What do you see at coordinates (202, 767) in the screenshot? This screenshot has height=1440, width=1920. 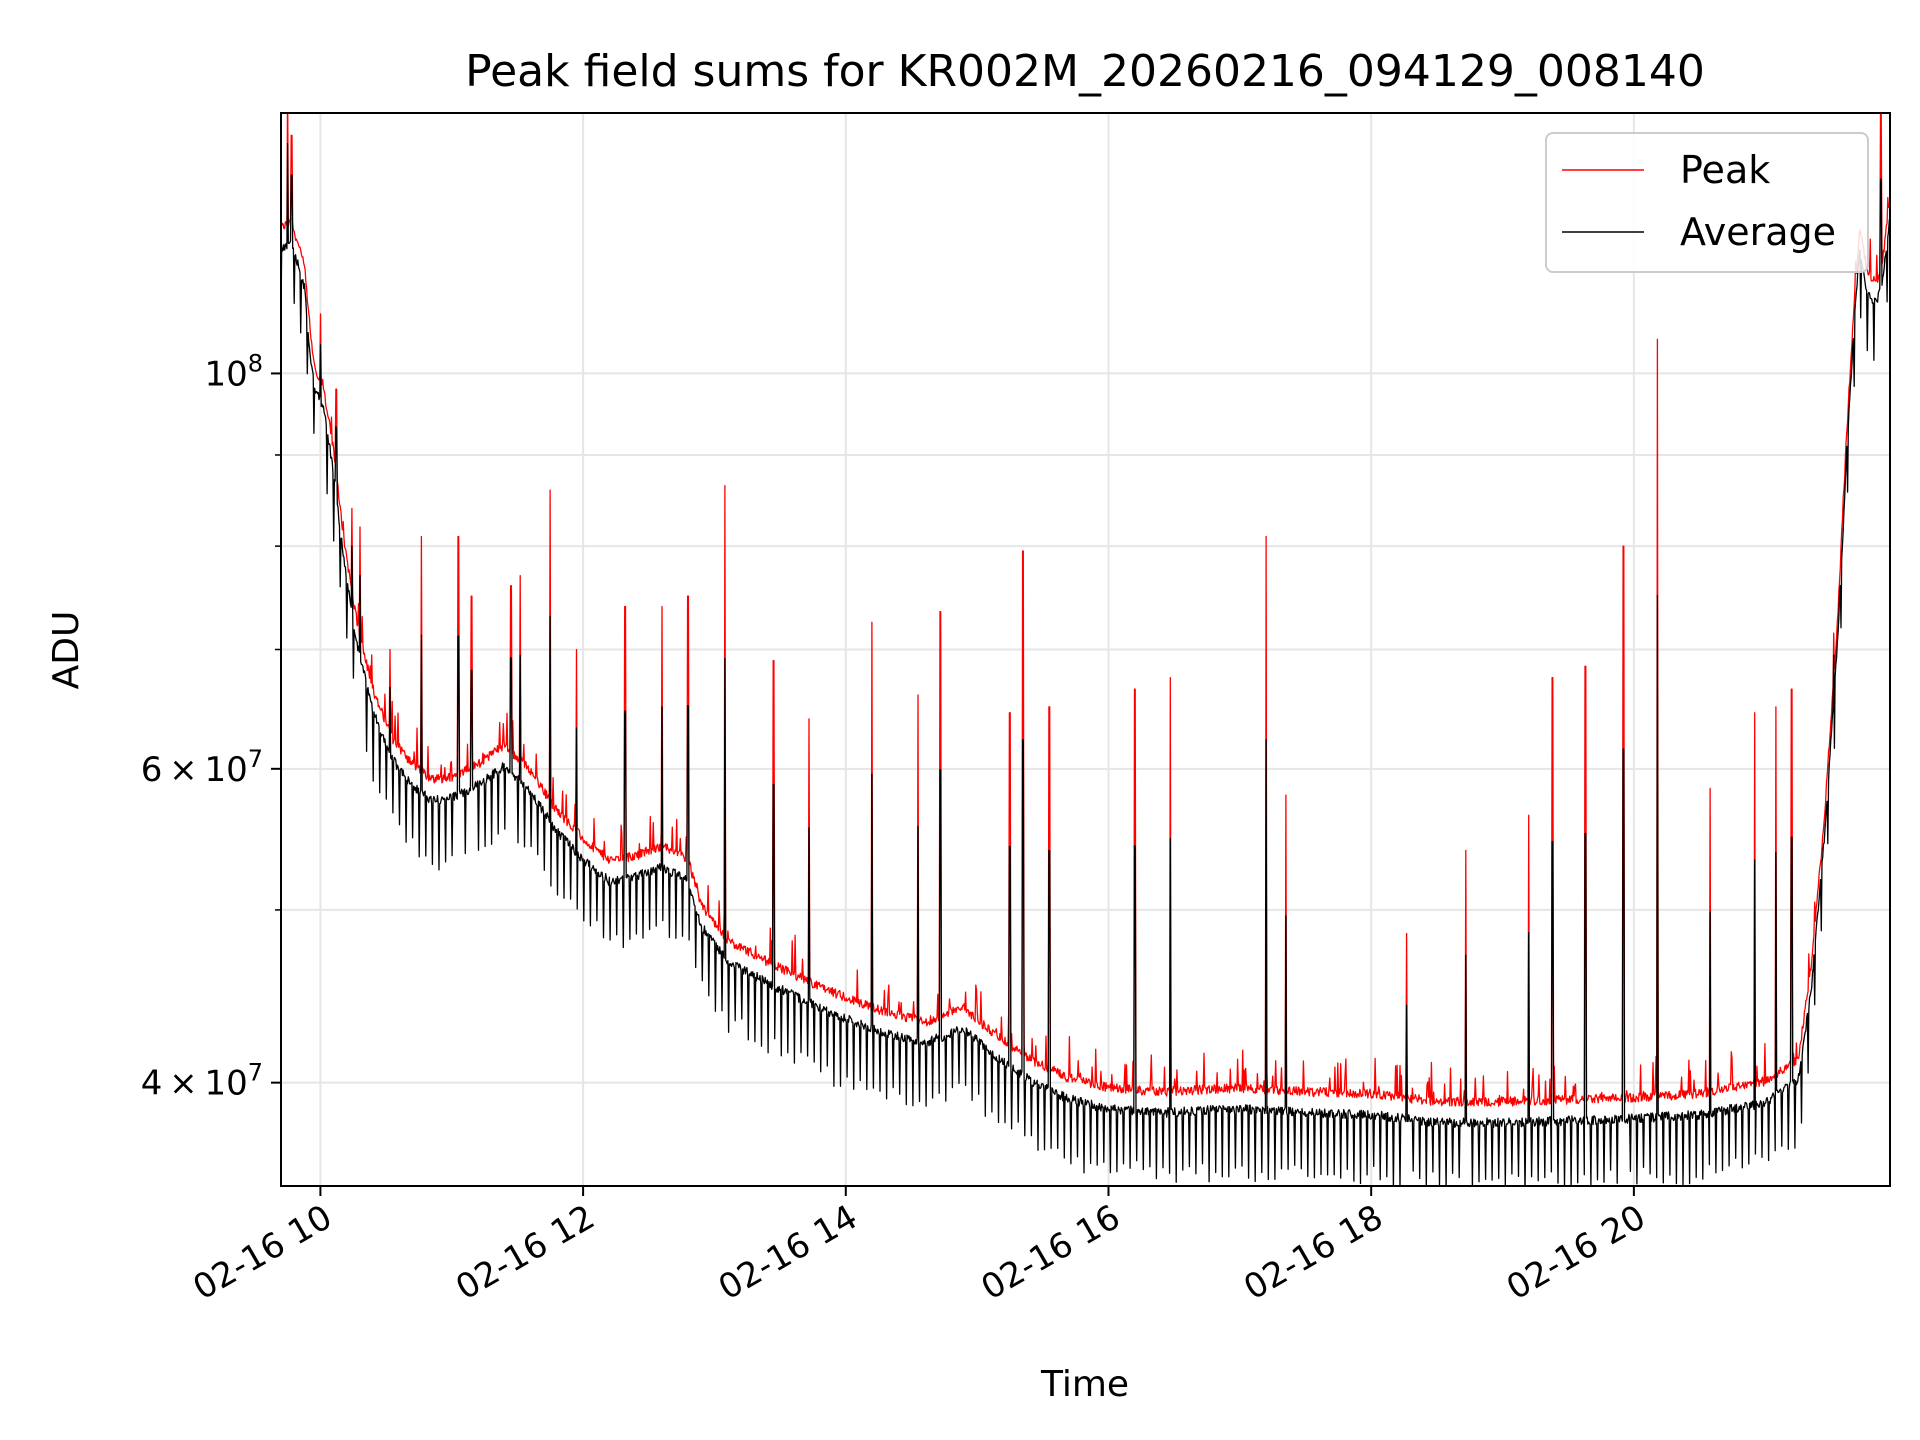 I see `y-tick-label: 6 × 107` at bounding box center [202, 767].